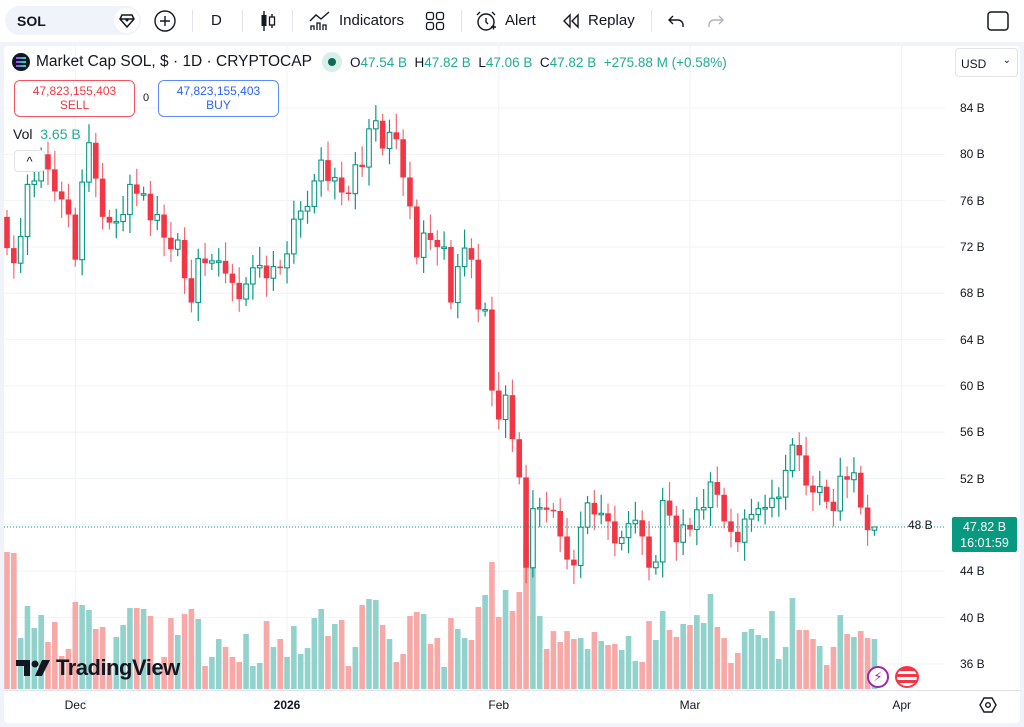  I want to click on currency-select: USD ⌄, so click(986, 62).